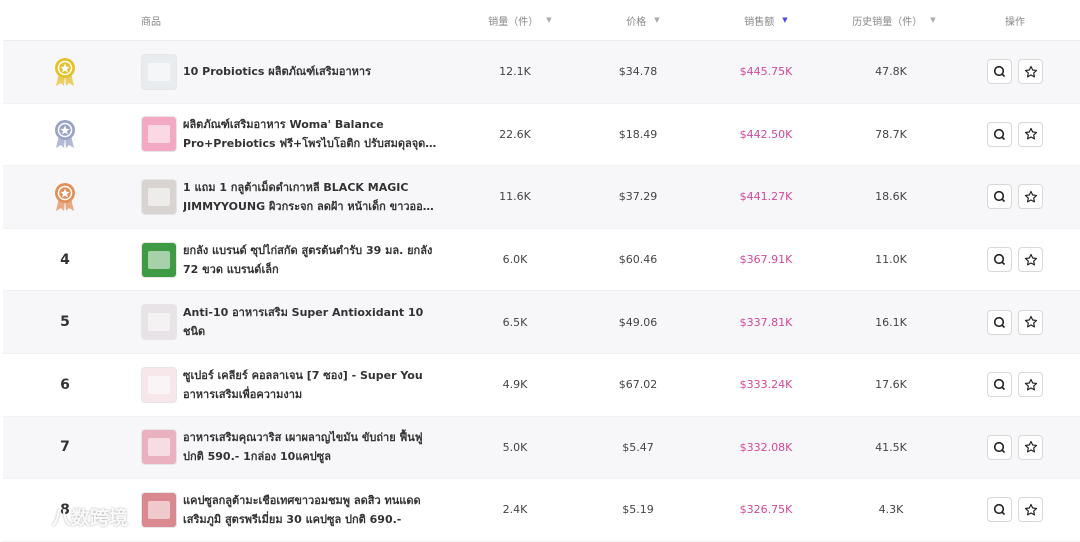  Describe the element at coordinates (894, 21) in the screenshot. I see `header-history-sales: 历史销量（件） ▼` at that location.